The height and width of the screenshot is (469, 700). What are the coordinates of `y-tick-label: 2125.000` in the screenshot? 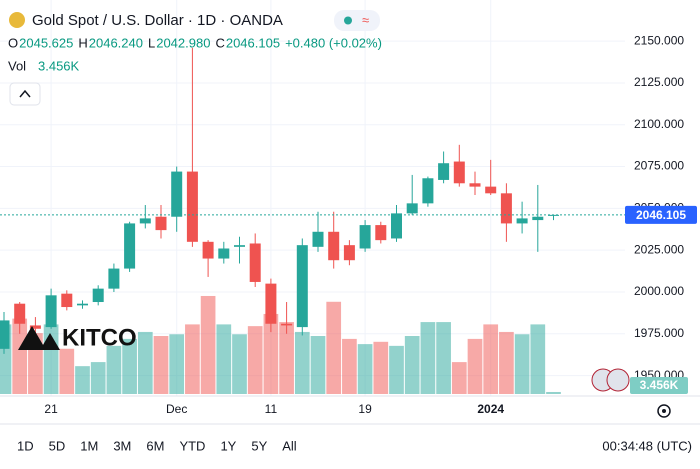 It's located at (659, 82).